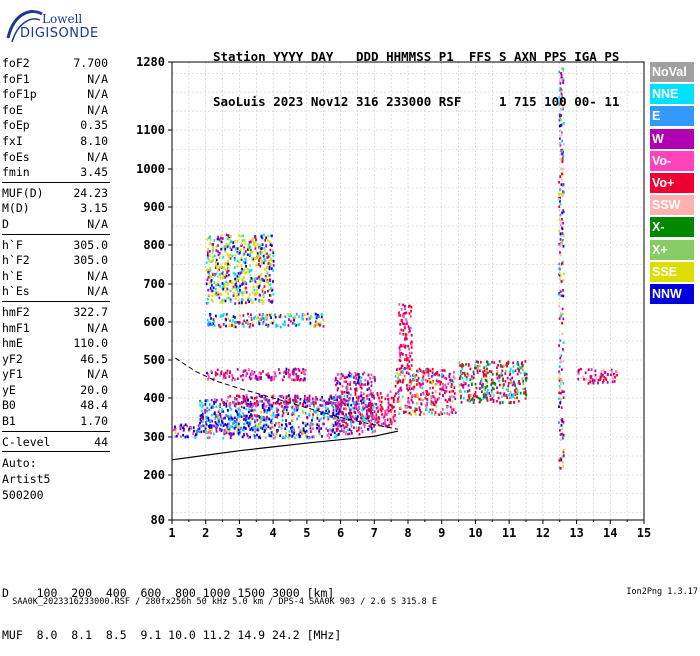 Image resolution: width=700 pixels, height=656 pixels. I want to click on param-separator, so click(56, 453).